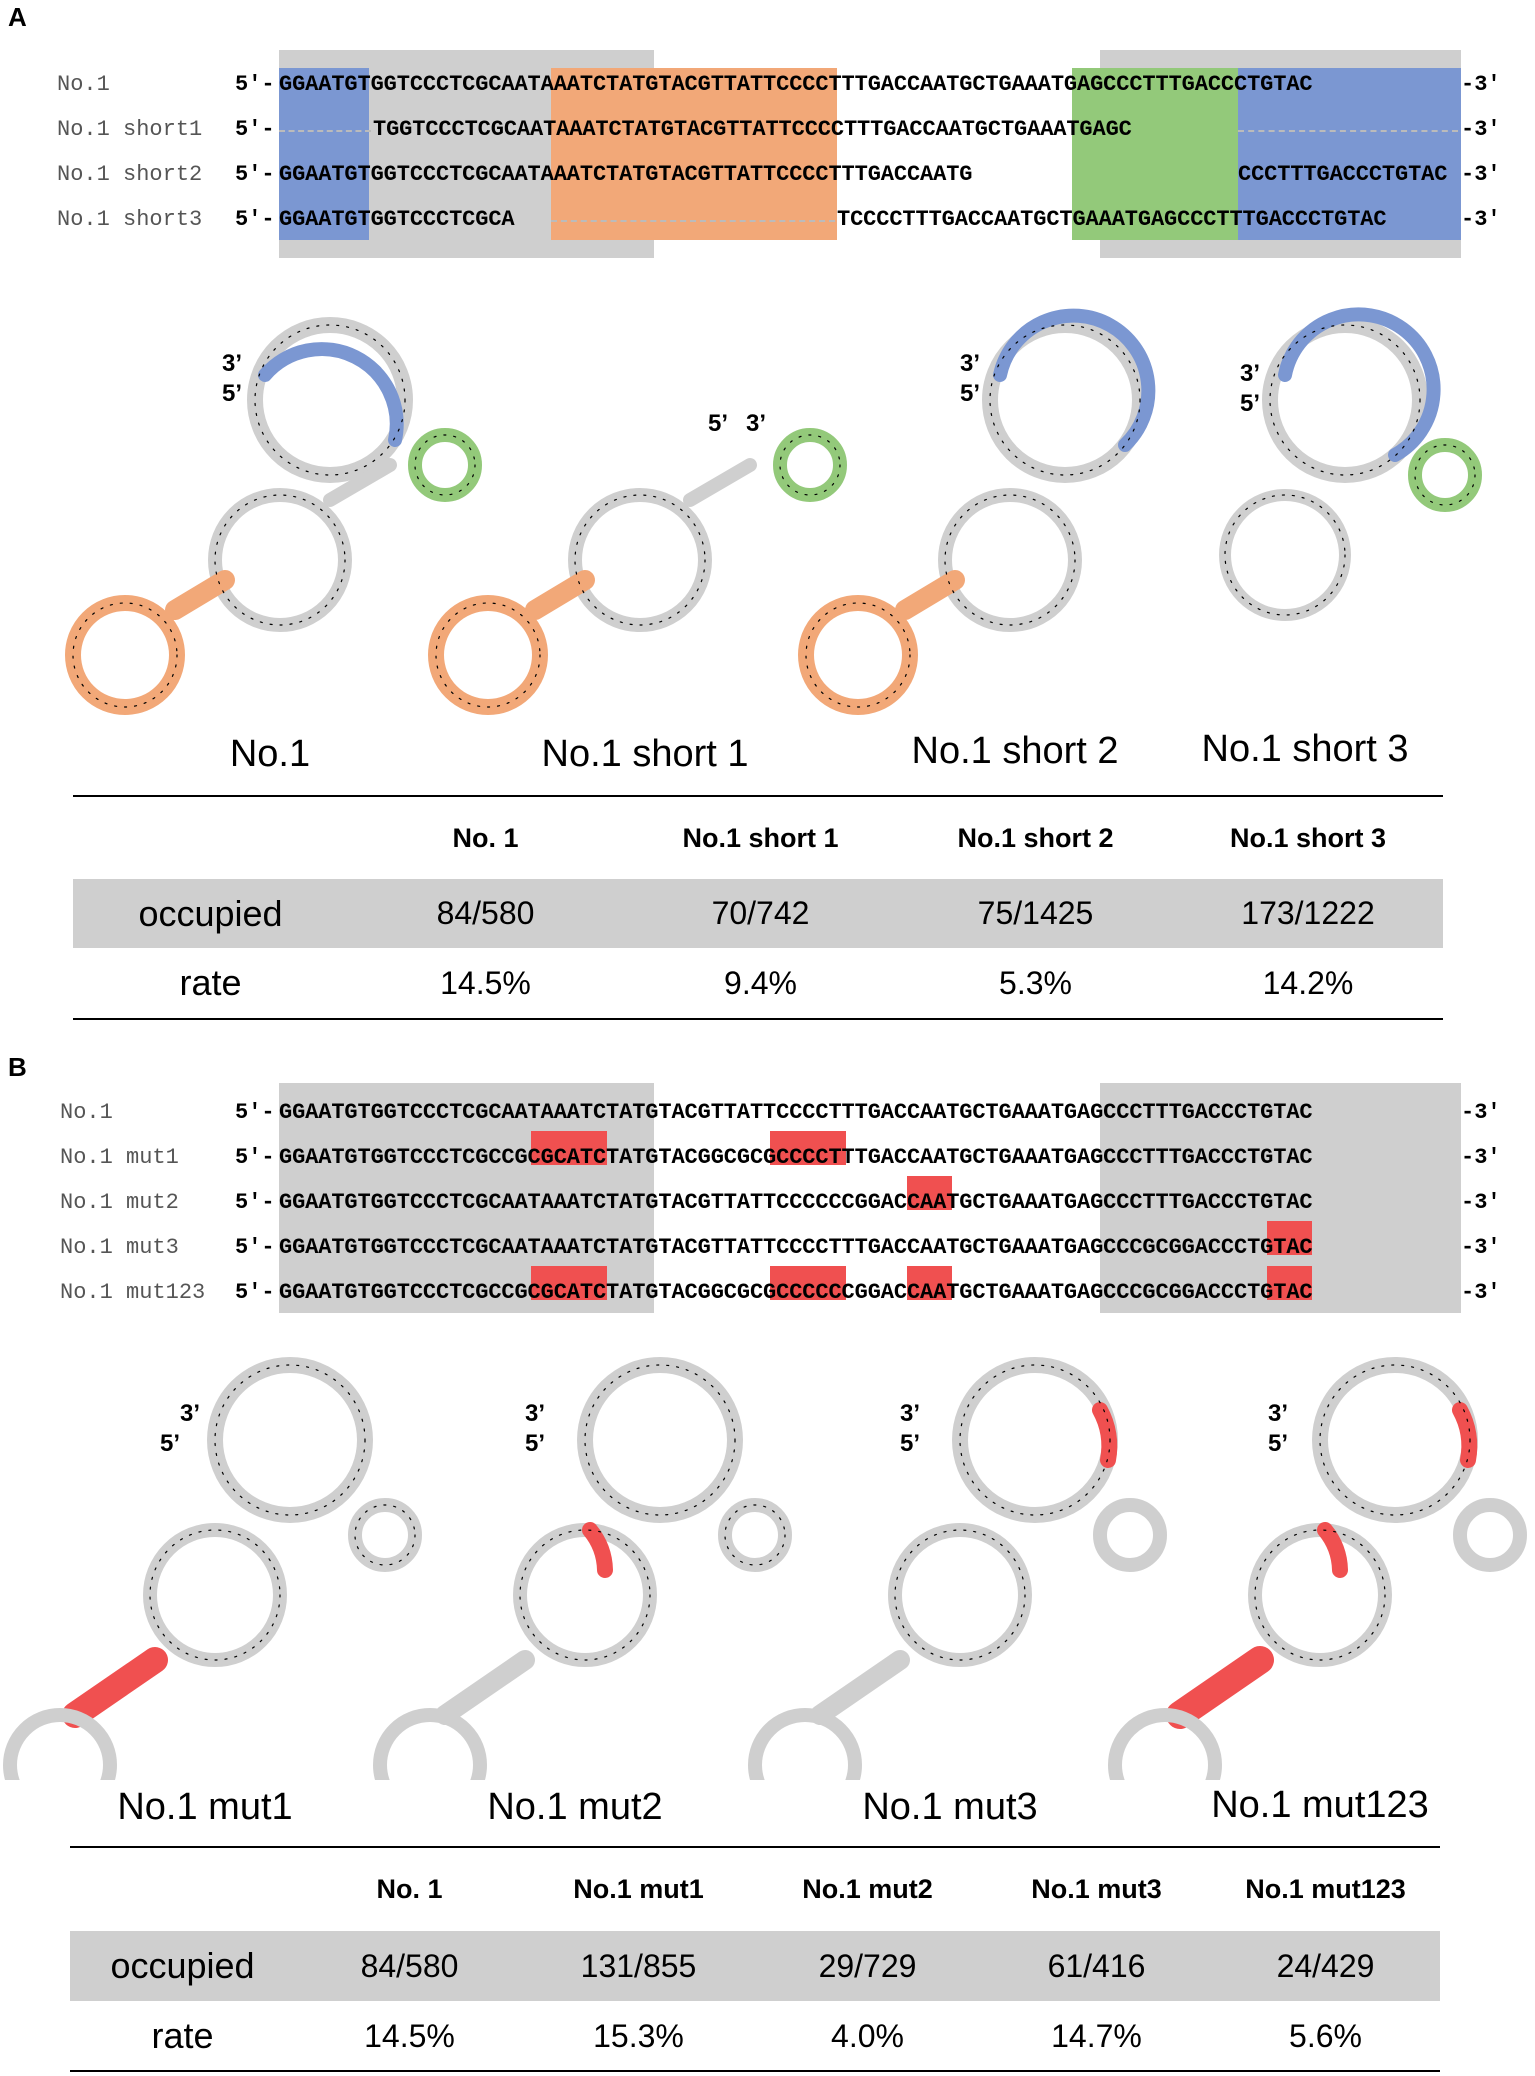 The image size is (1535, 2076). Describe the element at coordinates (397, 219) in the screenshot. I see `sequence: GGAATGTGGTCCCTCGCA` at that location.